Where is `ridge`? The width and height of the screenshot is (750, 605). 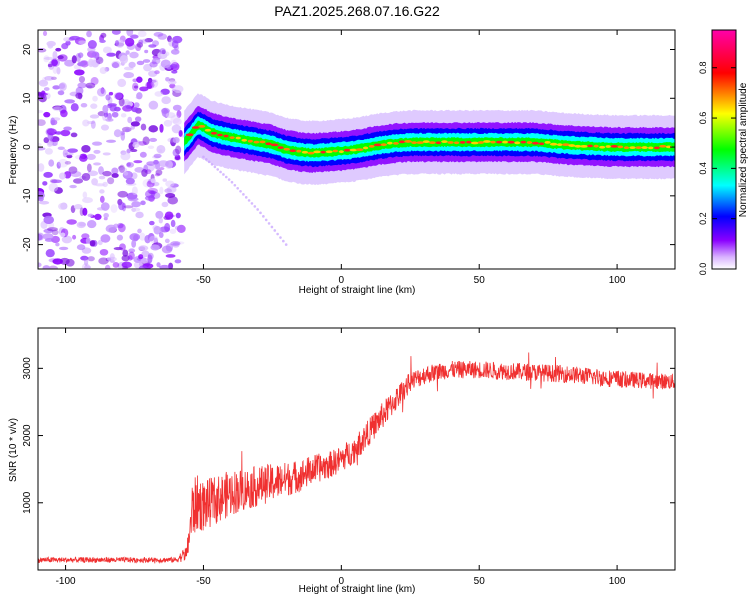
ridge is located at coordinates (429, 139).